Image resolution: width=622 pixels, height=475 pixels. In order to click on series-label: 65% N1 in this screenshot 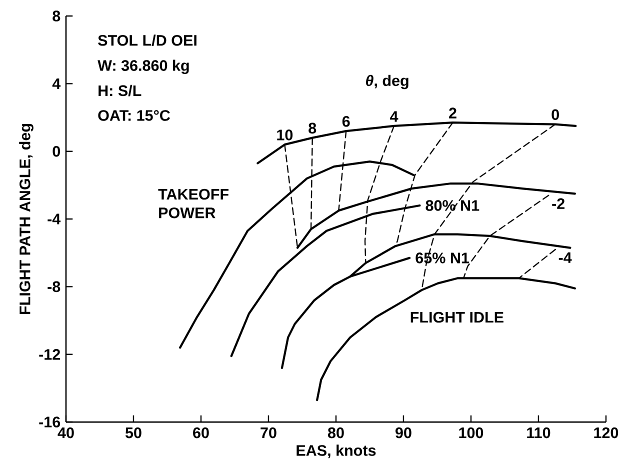, I will do `click(443, 258)`.